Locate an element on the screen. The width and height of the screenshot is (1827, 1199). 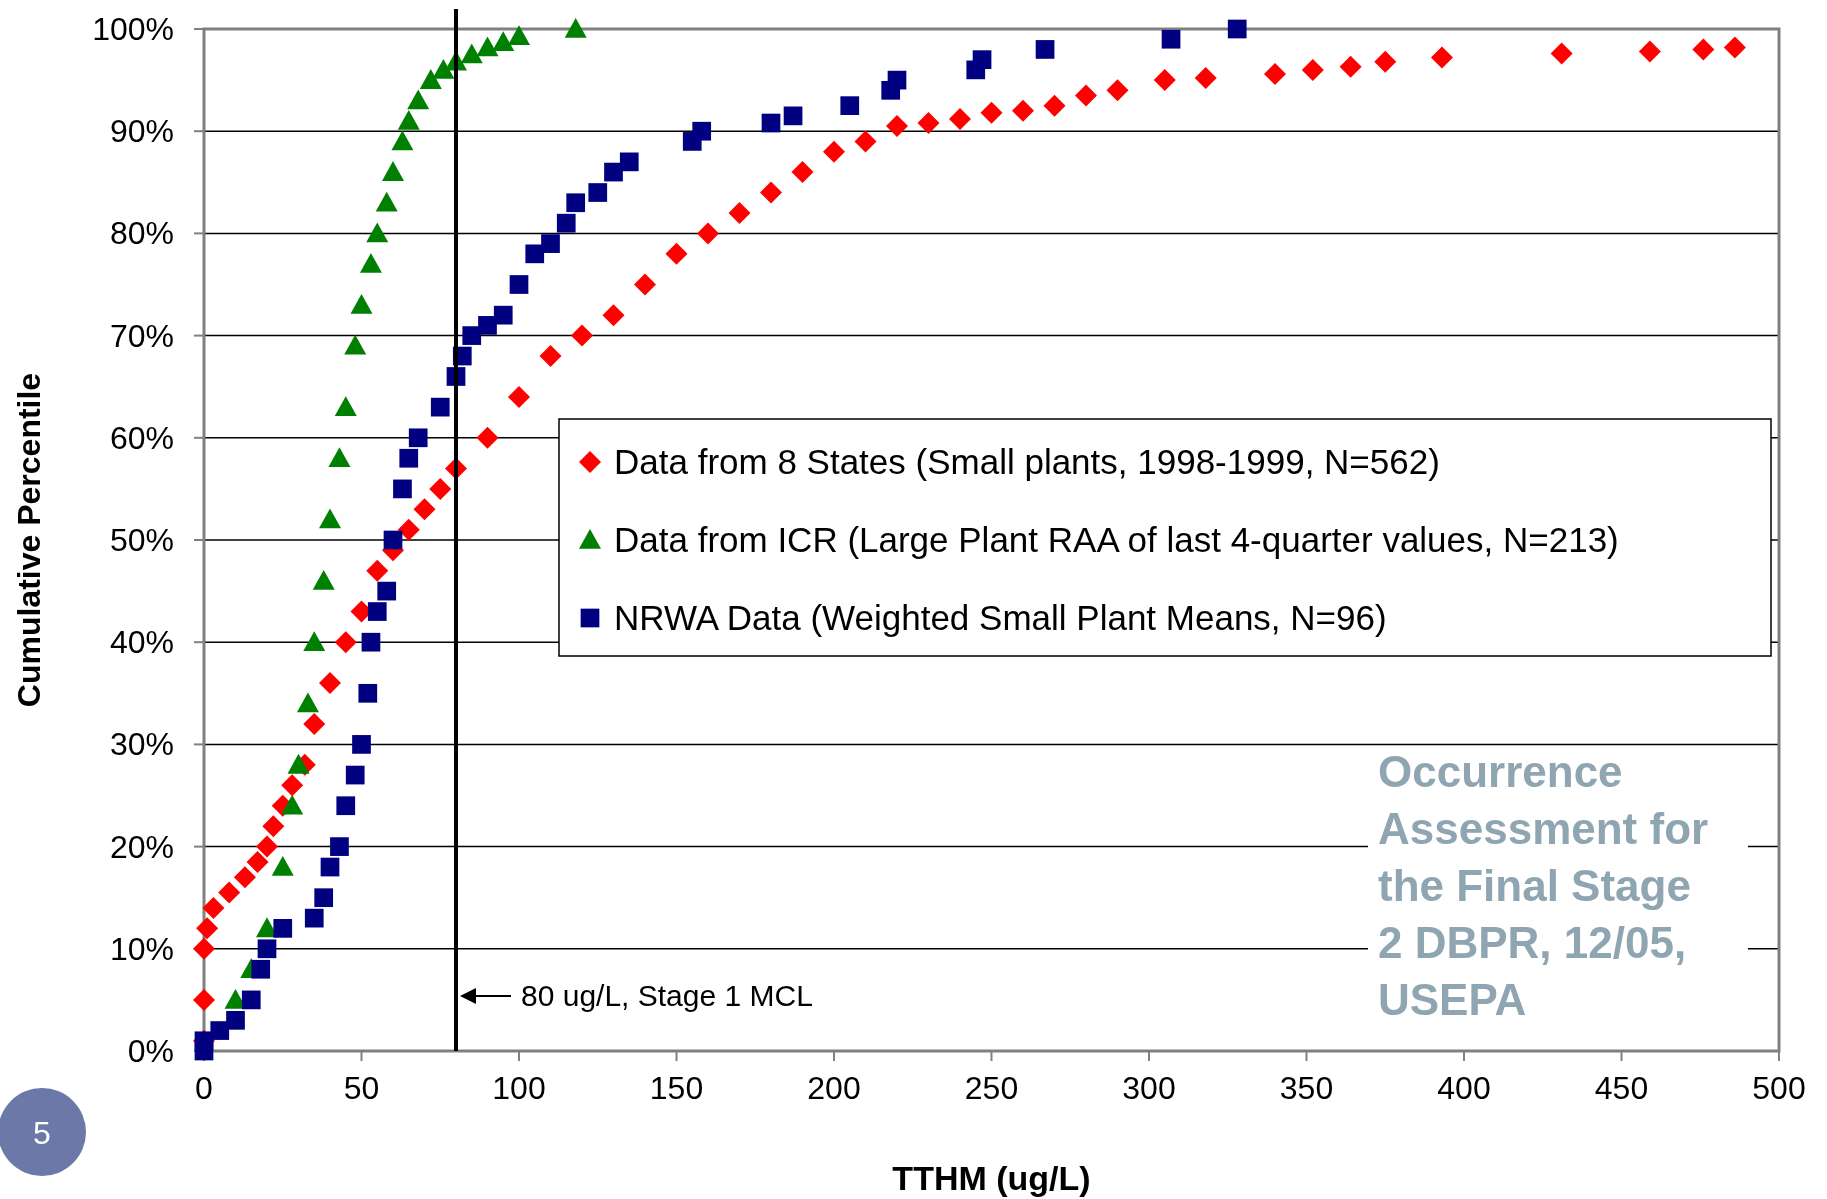
x-tick-label: 350 is located at coordinates (1306, 1088).